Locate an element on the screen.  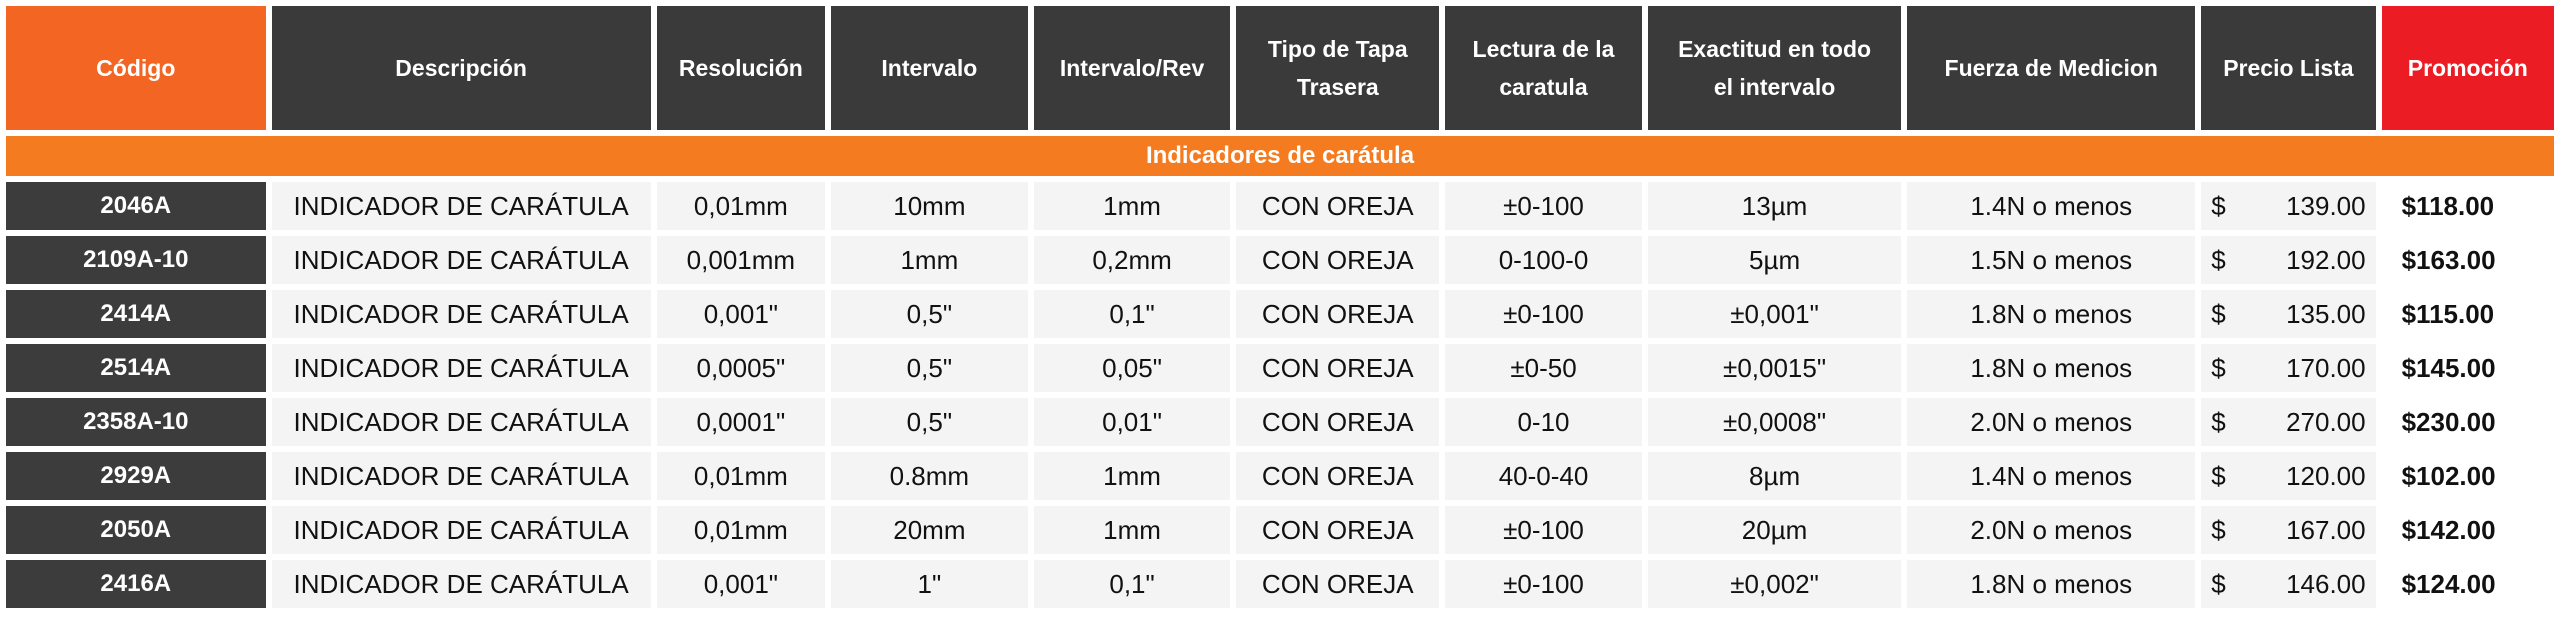
header-exactitud: Exactitud en todo el intervalo is located at coordinates (1774, 68).